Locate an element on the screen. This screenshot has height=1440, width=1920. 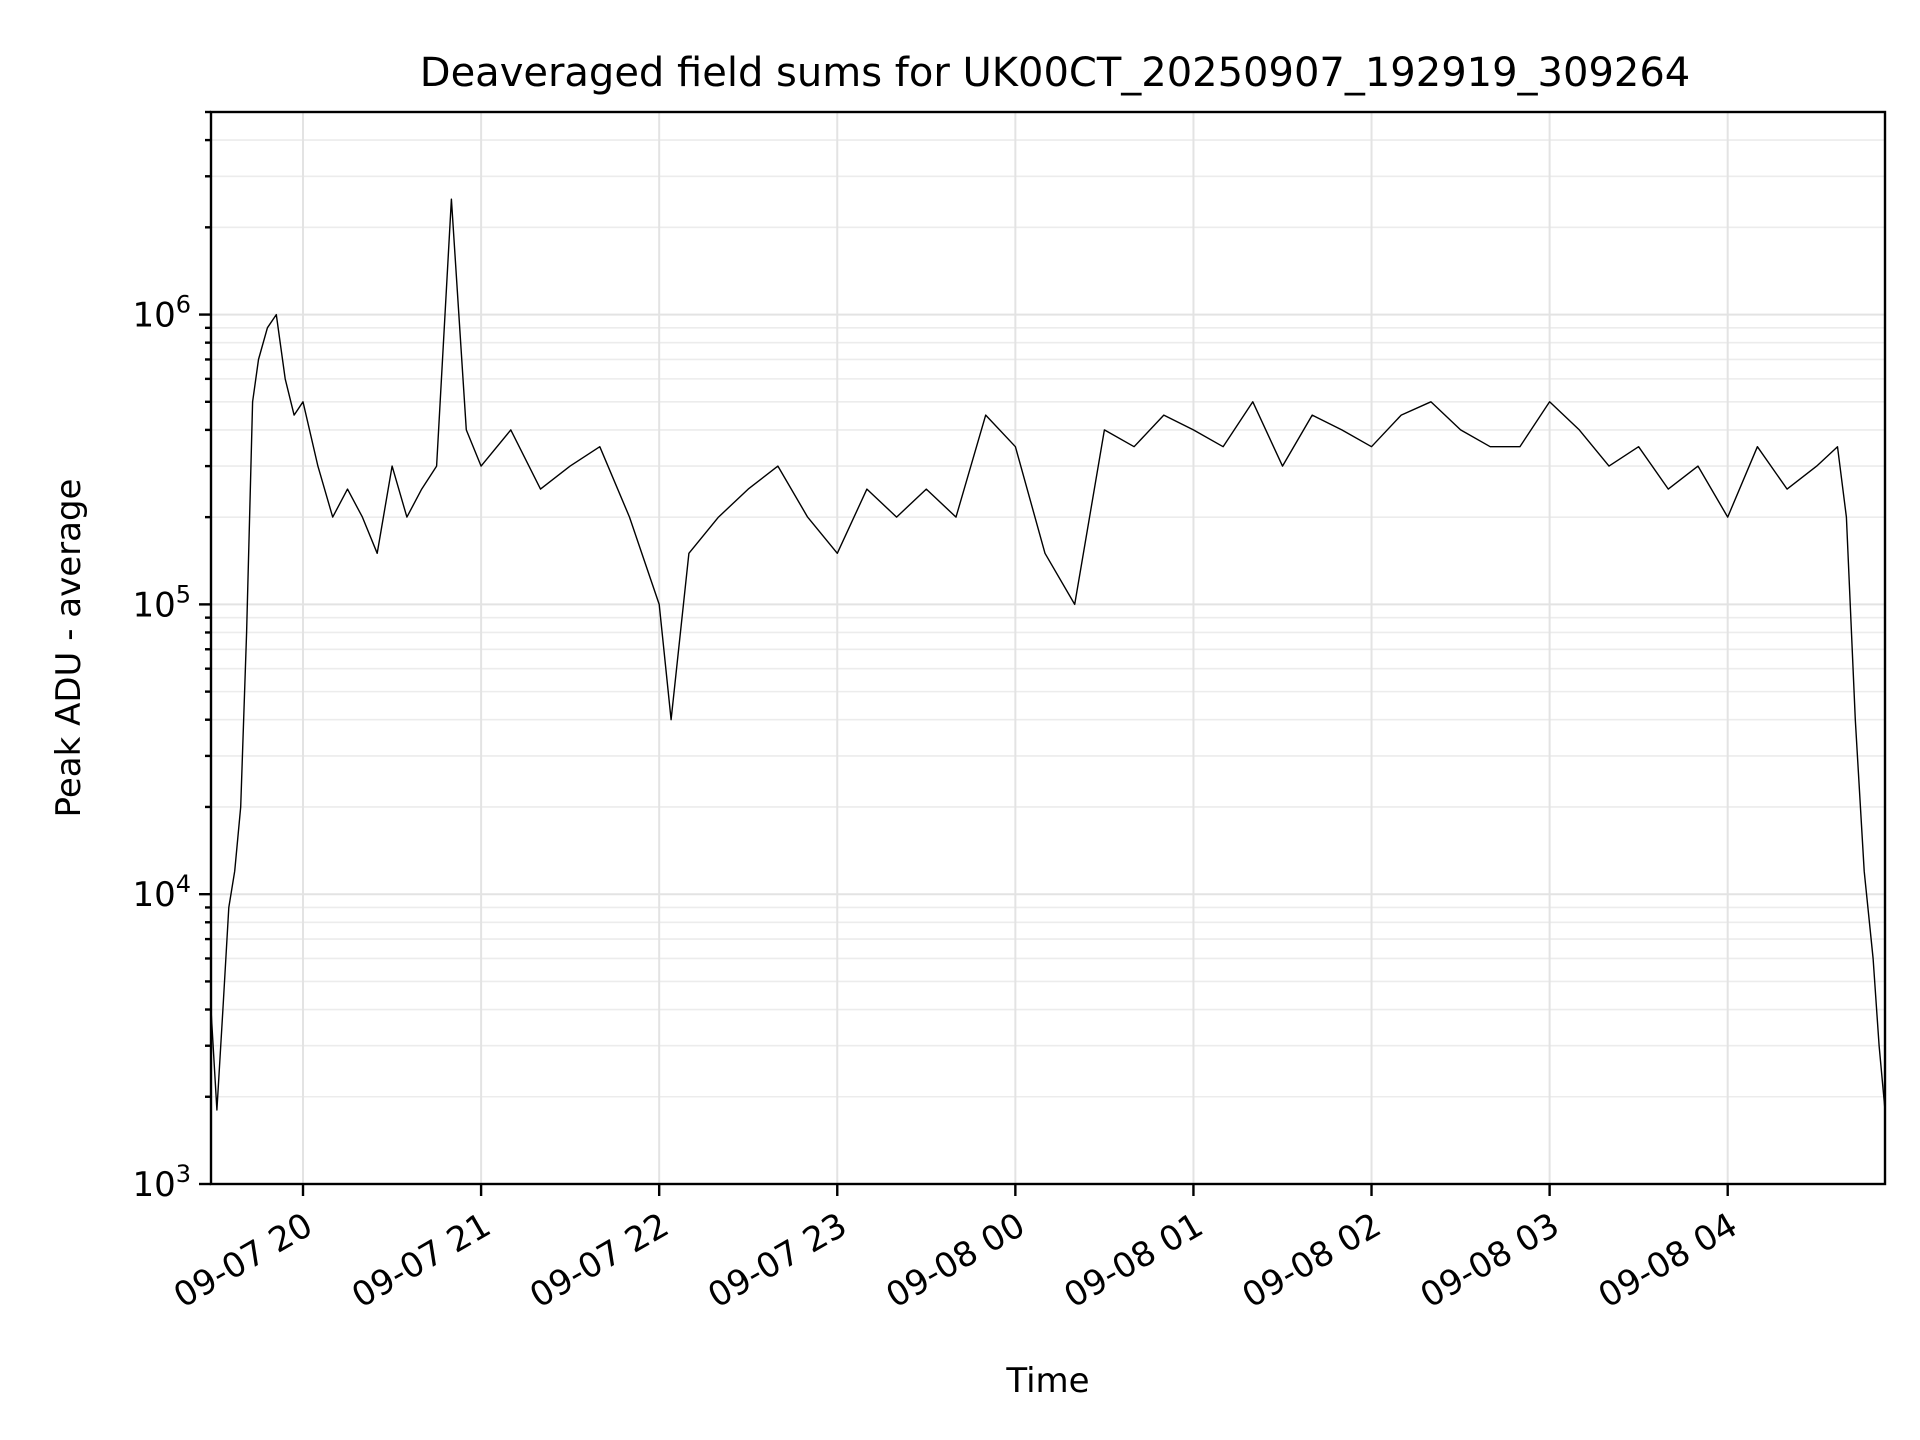
y-axis-label: Peak ADU - average is located at coordinates (69, 648).